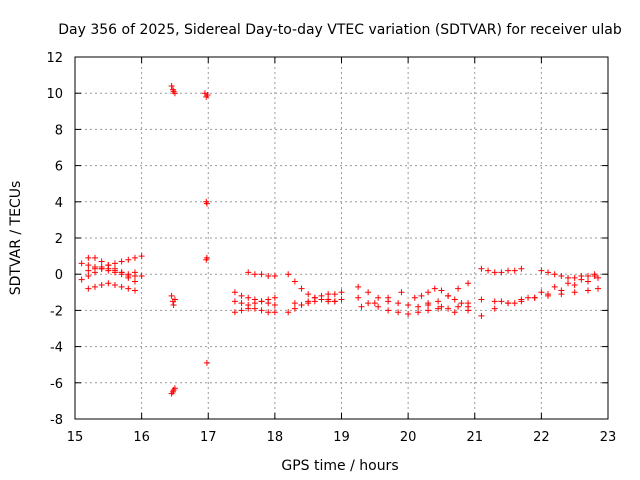  I want to click on x-tick-label: 22, so click(541, 437).